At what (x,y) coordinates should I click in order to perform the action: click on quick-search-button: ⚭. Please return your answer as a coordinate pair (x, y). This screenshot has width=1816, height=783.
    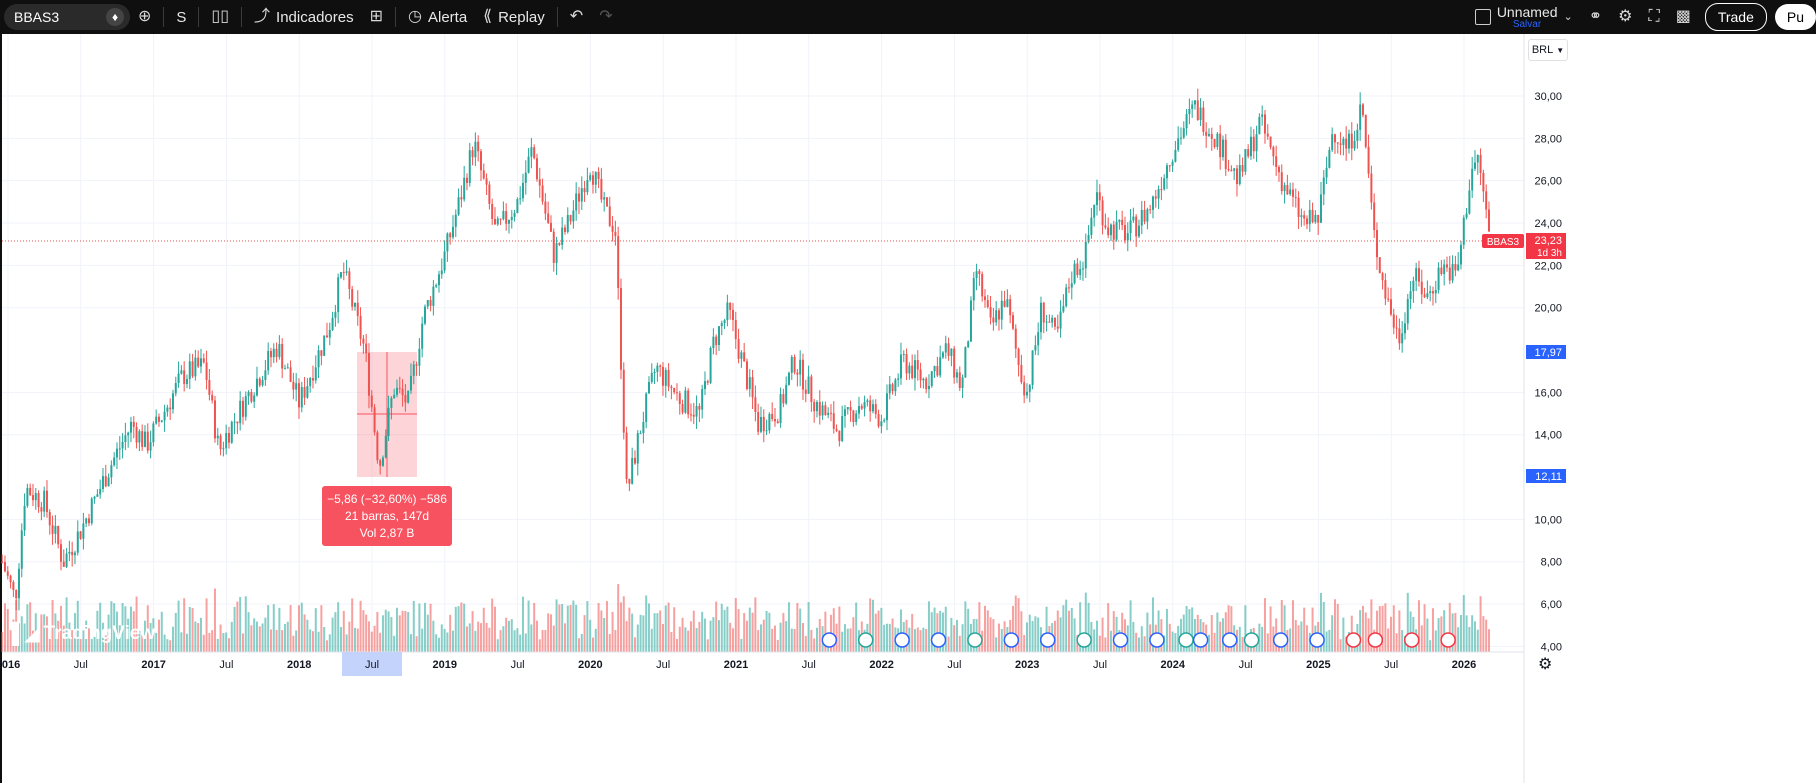
    Looking at the image, I should click on (1595, 17).